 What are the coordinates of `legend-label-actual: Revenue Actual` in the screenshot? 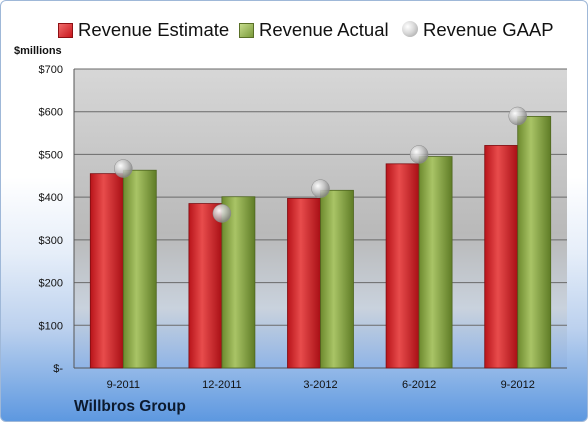 It's located at (324, 29).